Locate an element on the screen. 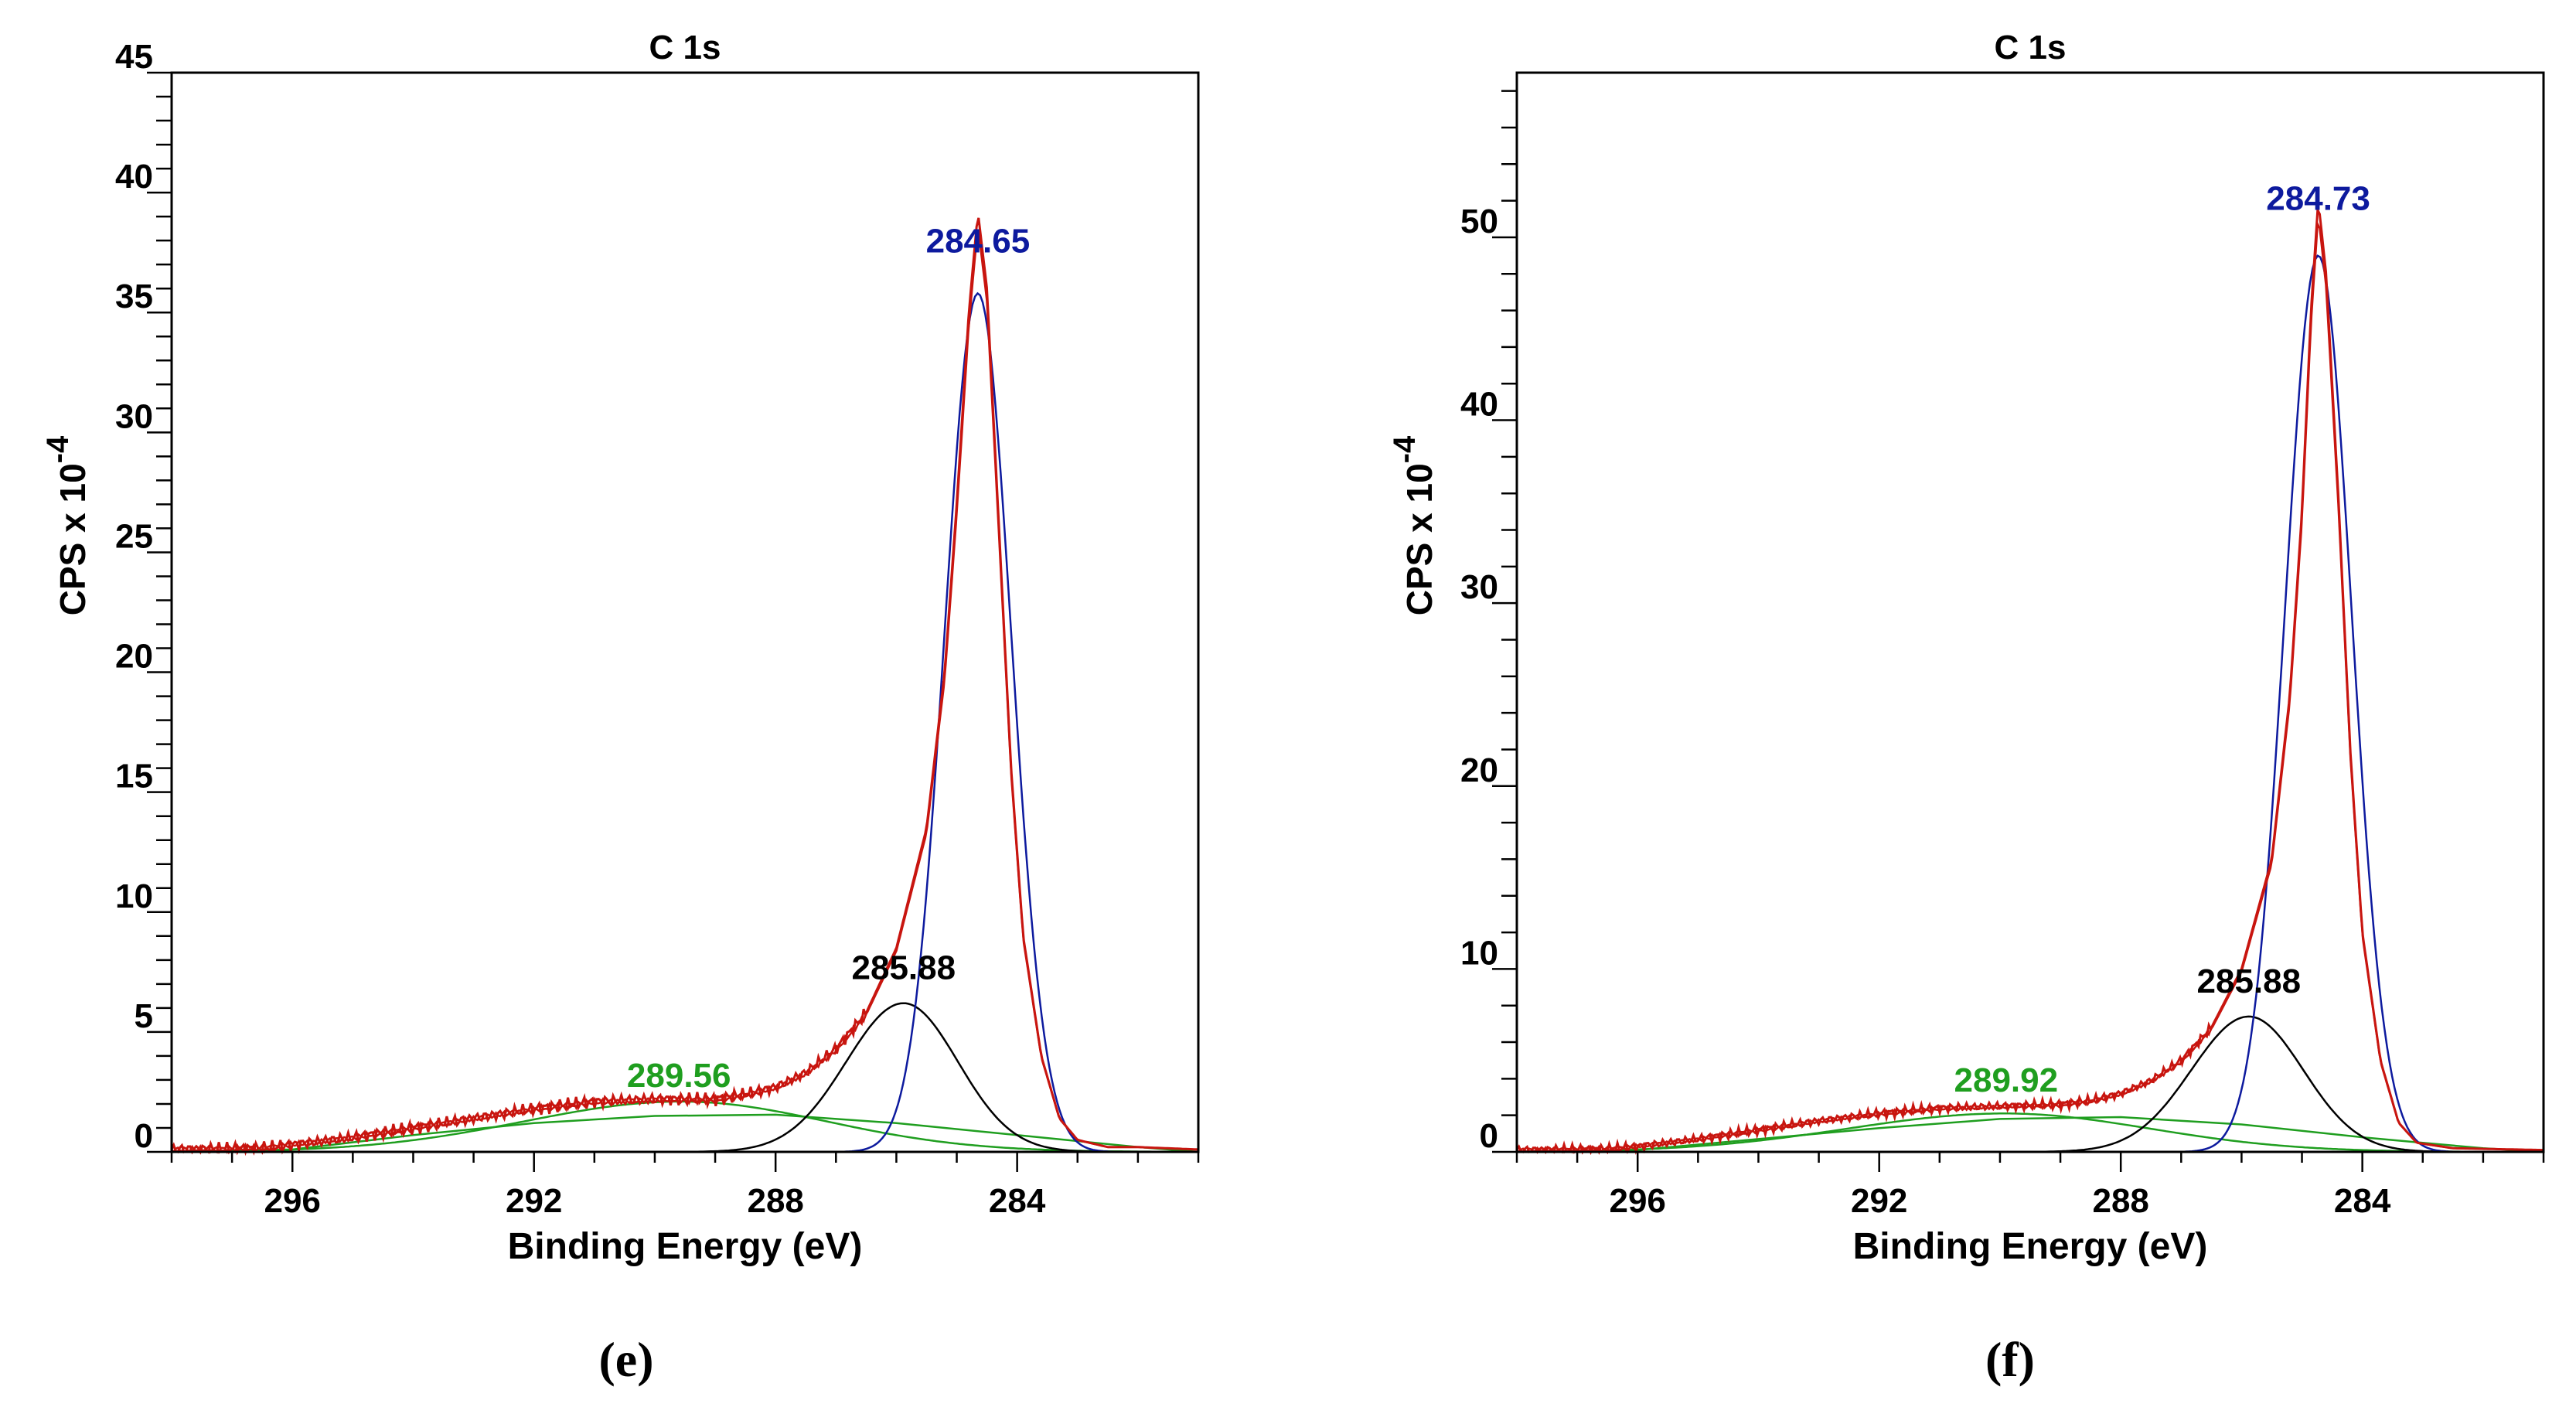  y-axis: 0 5 10 15 20 25 30 35 40 45 is located at coordinates (143, 596).